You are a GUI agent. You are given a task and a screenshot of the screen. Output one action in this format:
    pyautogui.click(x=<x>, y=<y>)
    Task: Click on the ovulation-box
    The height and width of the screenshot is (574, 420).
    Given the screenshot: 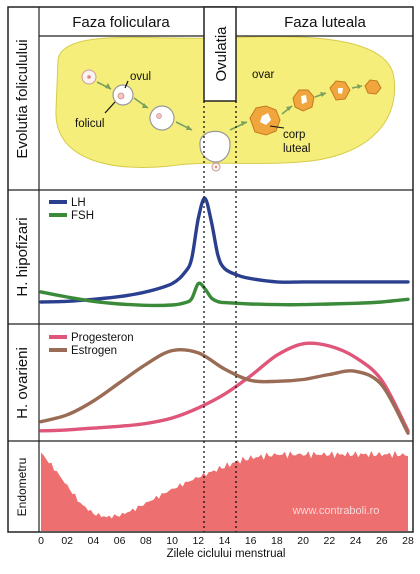 What is the action you would take?
    pyautogui.click(x=220, y=54)
    